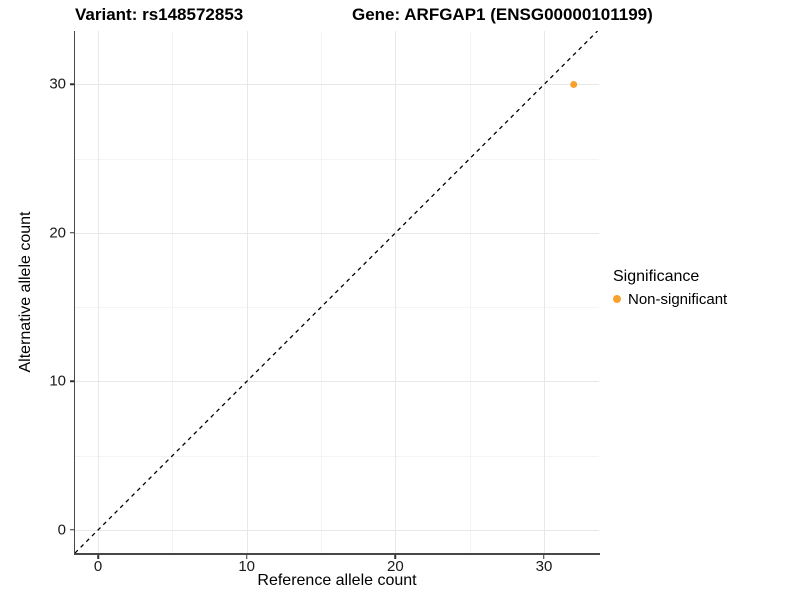 Image resolution: width=800 pixels, height=600 pixels. Describe the element at coordinates (98, 566) in the screenshot. I see `x-tick-label: 0` at that location.